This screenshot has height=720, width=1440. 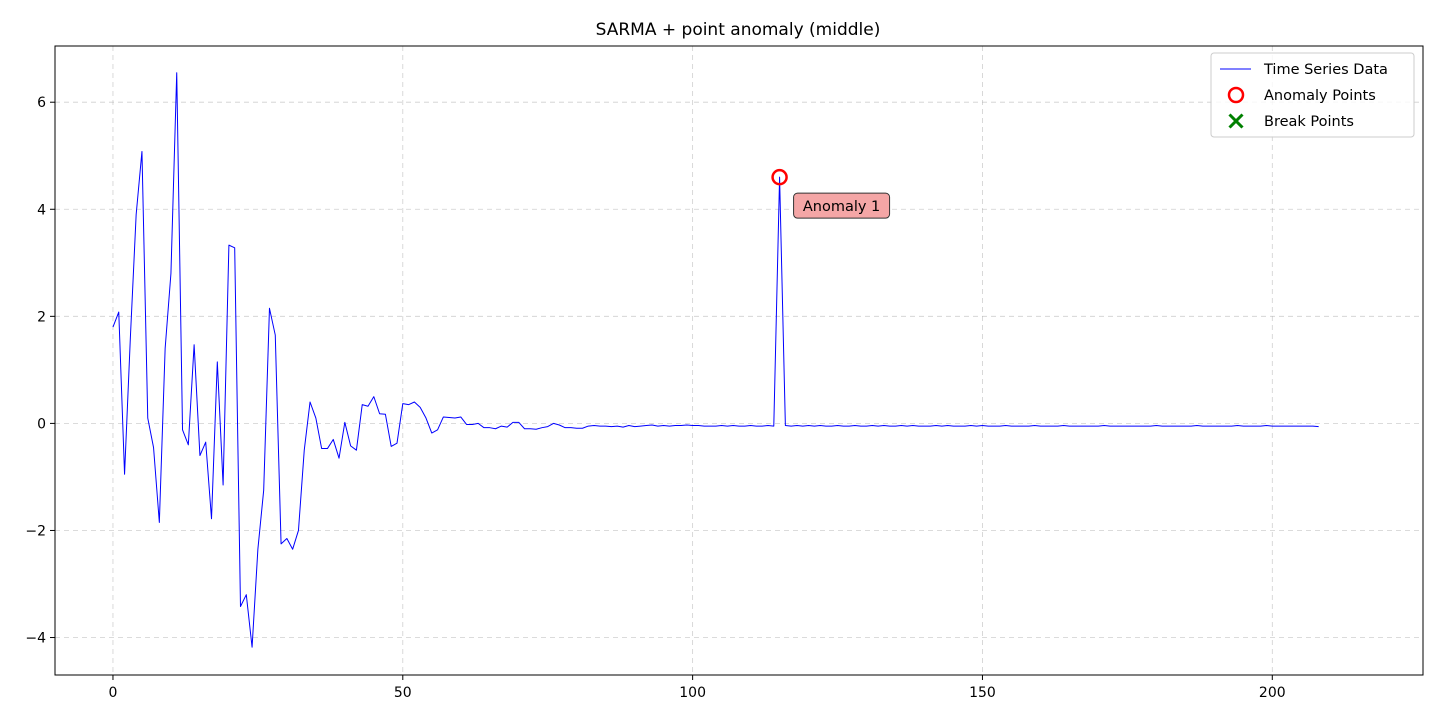 What do you see at coordinates (1320, 96) in the screenshot?
I see `legend-label: Anomaly Points` at bounding box center [1320, 96].